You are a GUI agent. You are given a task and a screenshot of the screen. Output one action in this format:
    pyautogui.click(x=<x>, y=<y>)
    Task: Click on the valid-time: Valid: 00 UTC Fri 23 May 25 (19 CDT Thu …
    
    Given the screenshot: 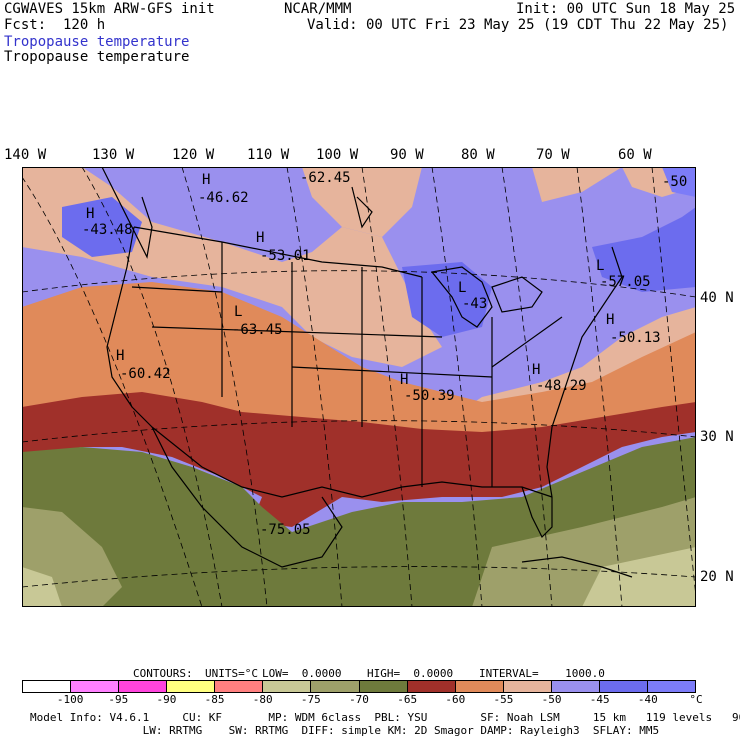 What is the action you would take?
    pyautogui.click(x=518, y=25)
    